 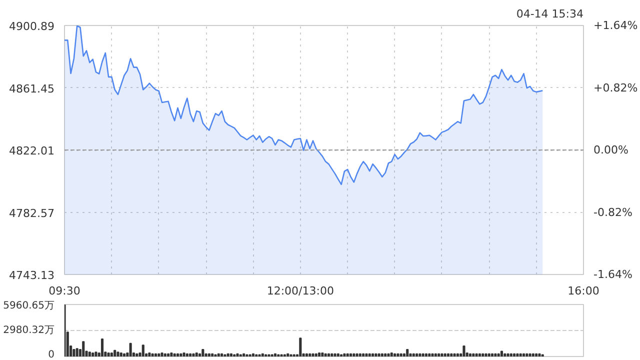 What do you see at coordinates (29, 330) in the screenshot?
I see `y-tick-label: 2980.32万` at bounding box center [29, 330].